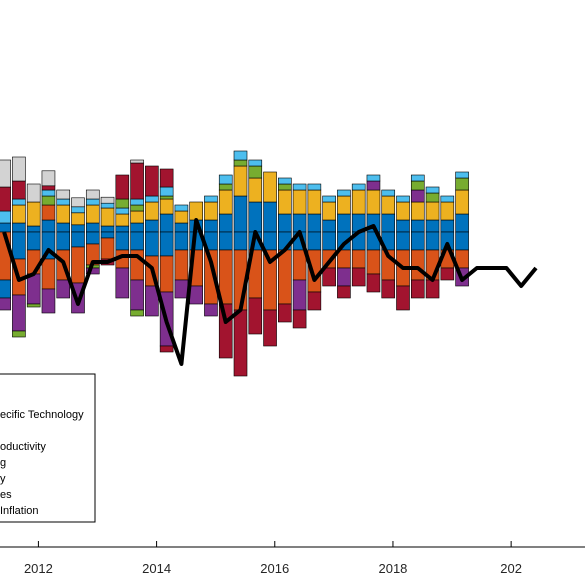 The width and height of the screenshot is (585, 585). Describe the element at coordinates (19, 511) in the screenshot. I see `legend-entry-label: Inflation` at that location.